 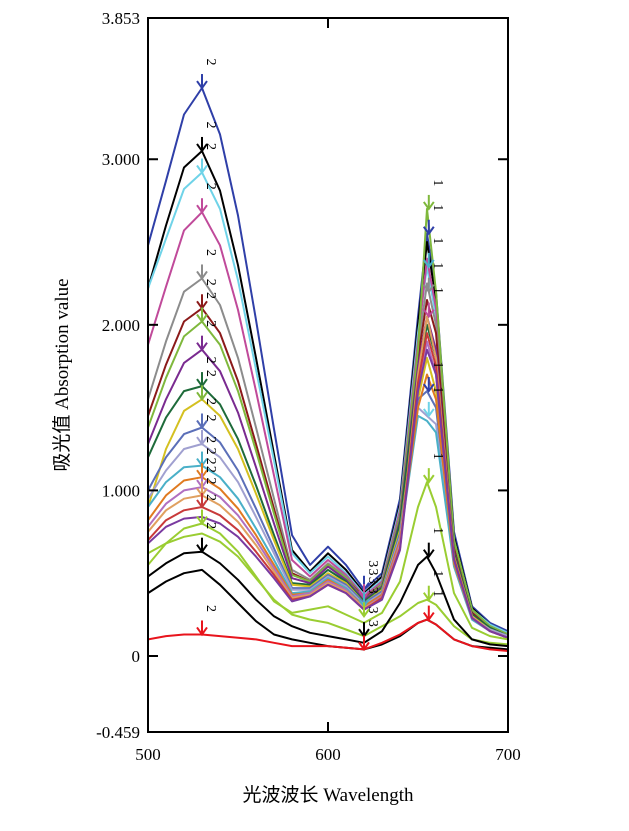 I want to click on x-tick-label: 600, so click(x=328, y=754).